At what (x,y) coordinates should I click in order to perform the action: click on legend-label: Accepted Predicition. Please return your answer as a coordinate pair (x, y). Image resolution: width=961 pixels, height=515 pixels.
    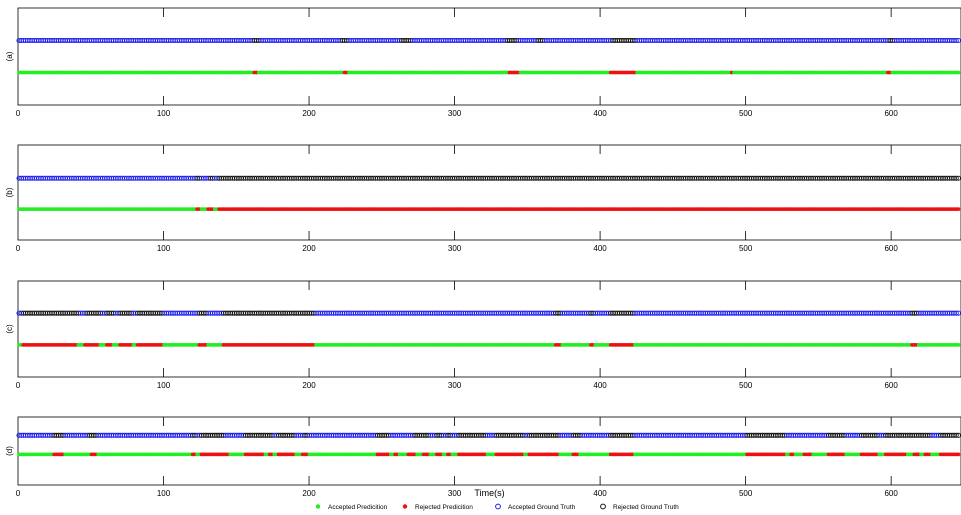
    Looking at the image, I should click on (358, 507).